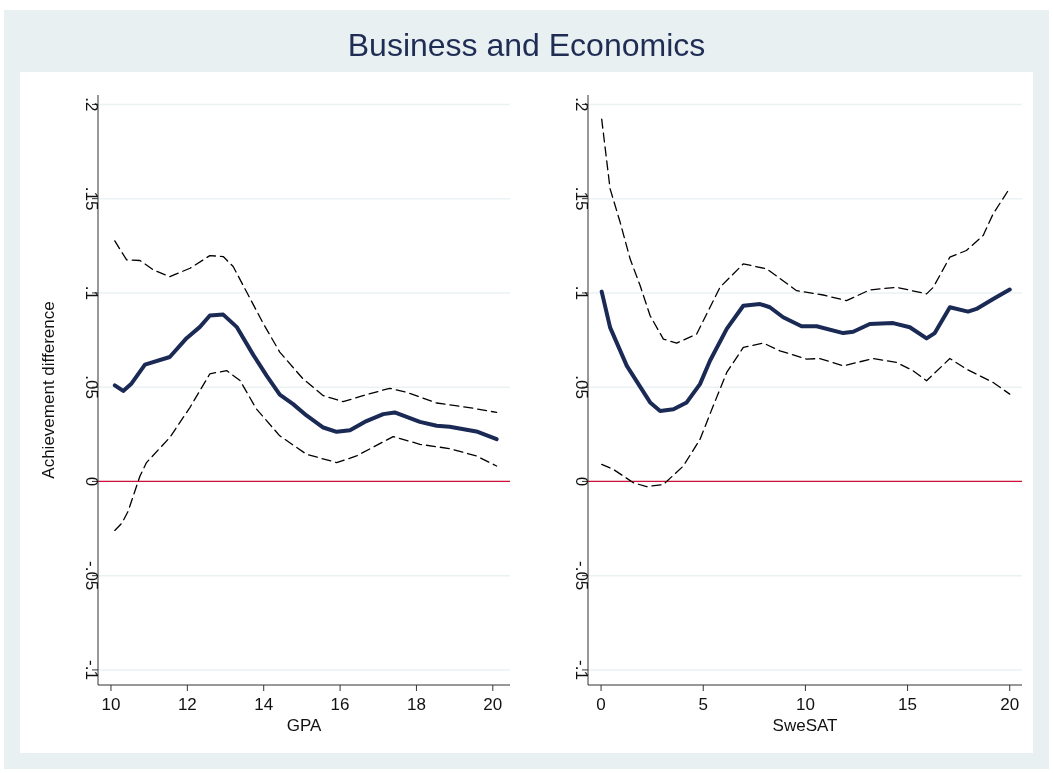 Image resolution: width=1053 pixels, height=773 pixels. Describe the element at coordinates (526, 45) in the screenshot. I see `chart-title: Business and Economics` at that location.